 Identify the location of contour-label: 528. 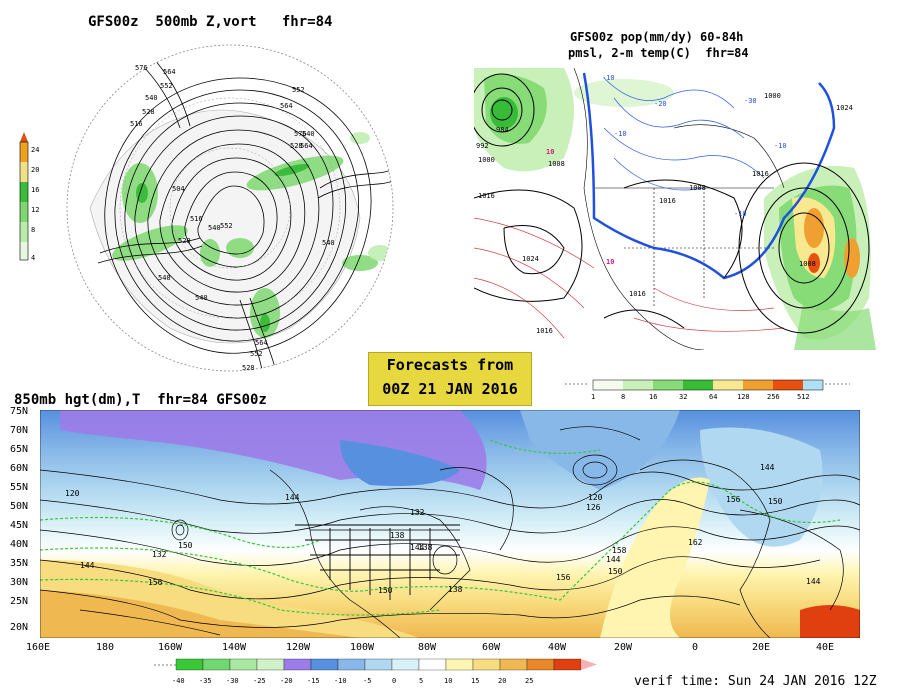
(184, 241).